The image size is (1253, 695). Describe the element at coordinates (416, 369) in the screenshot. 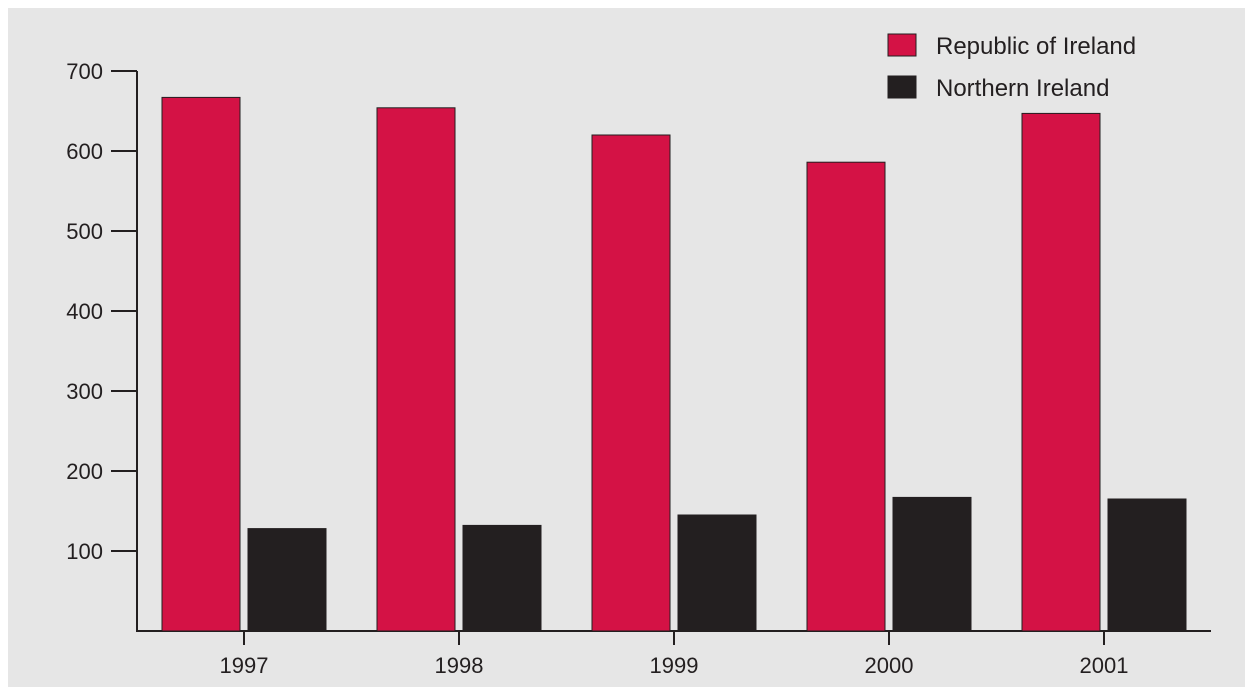

I see `bar-republic-of-ireland-1998` at that location.